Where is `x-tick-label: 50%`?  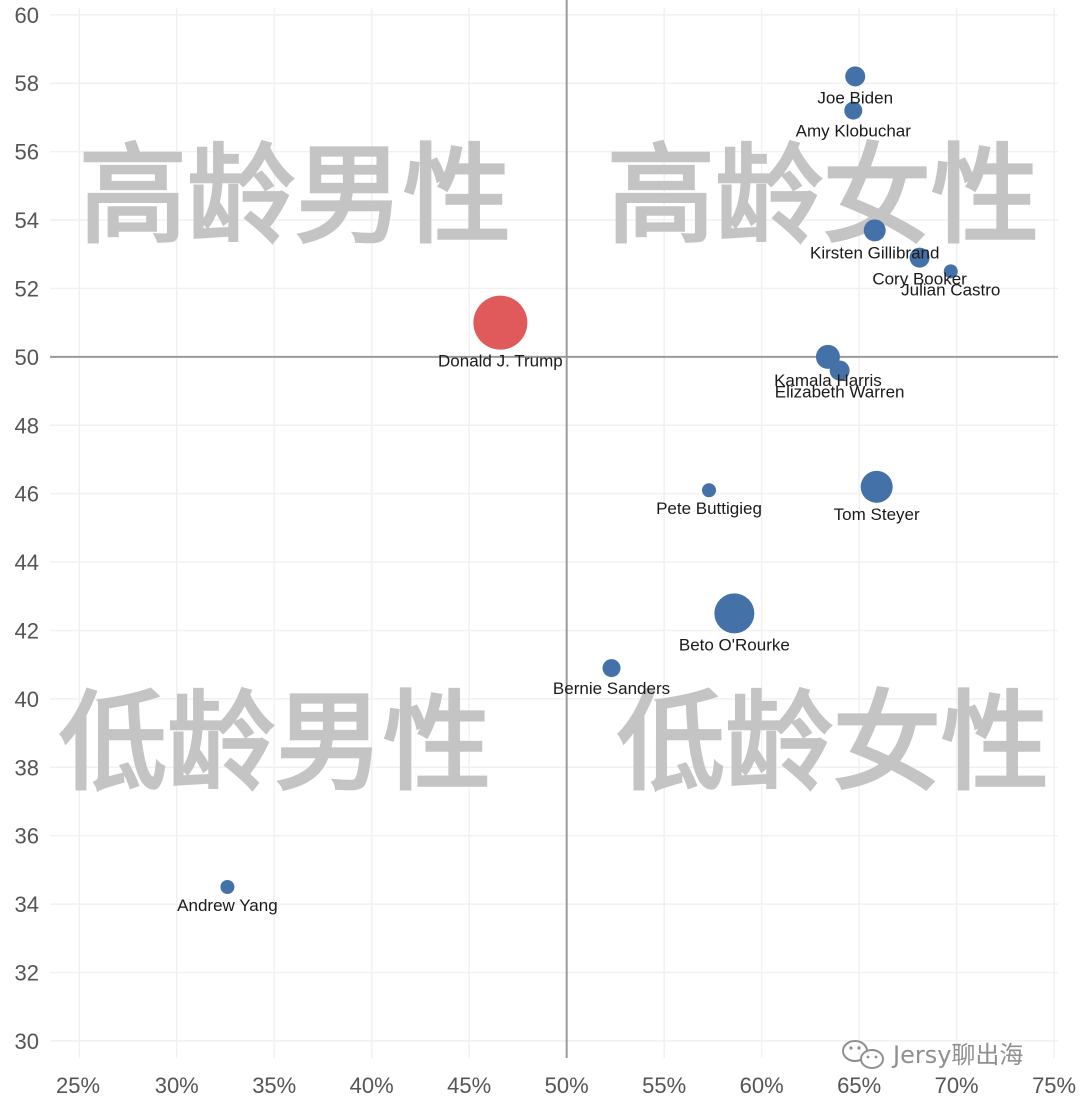
x-tick-label: 50% is located at coordinates (567, 1085).